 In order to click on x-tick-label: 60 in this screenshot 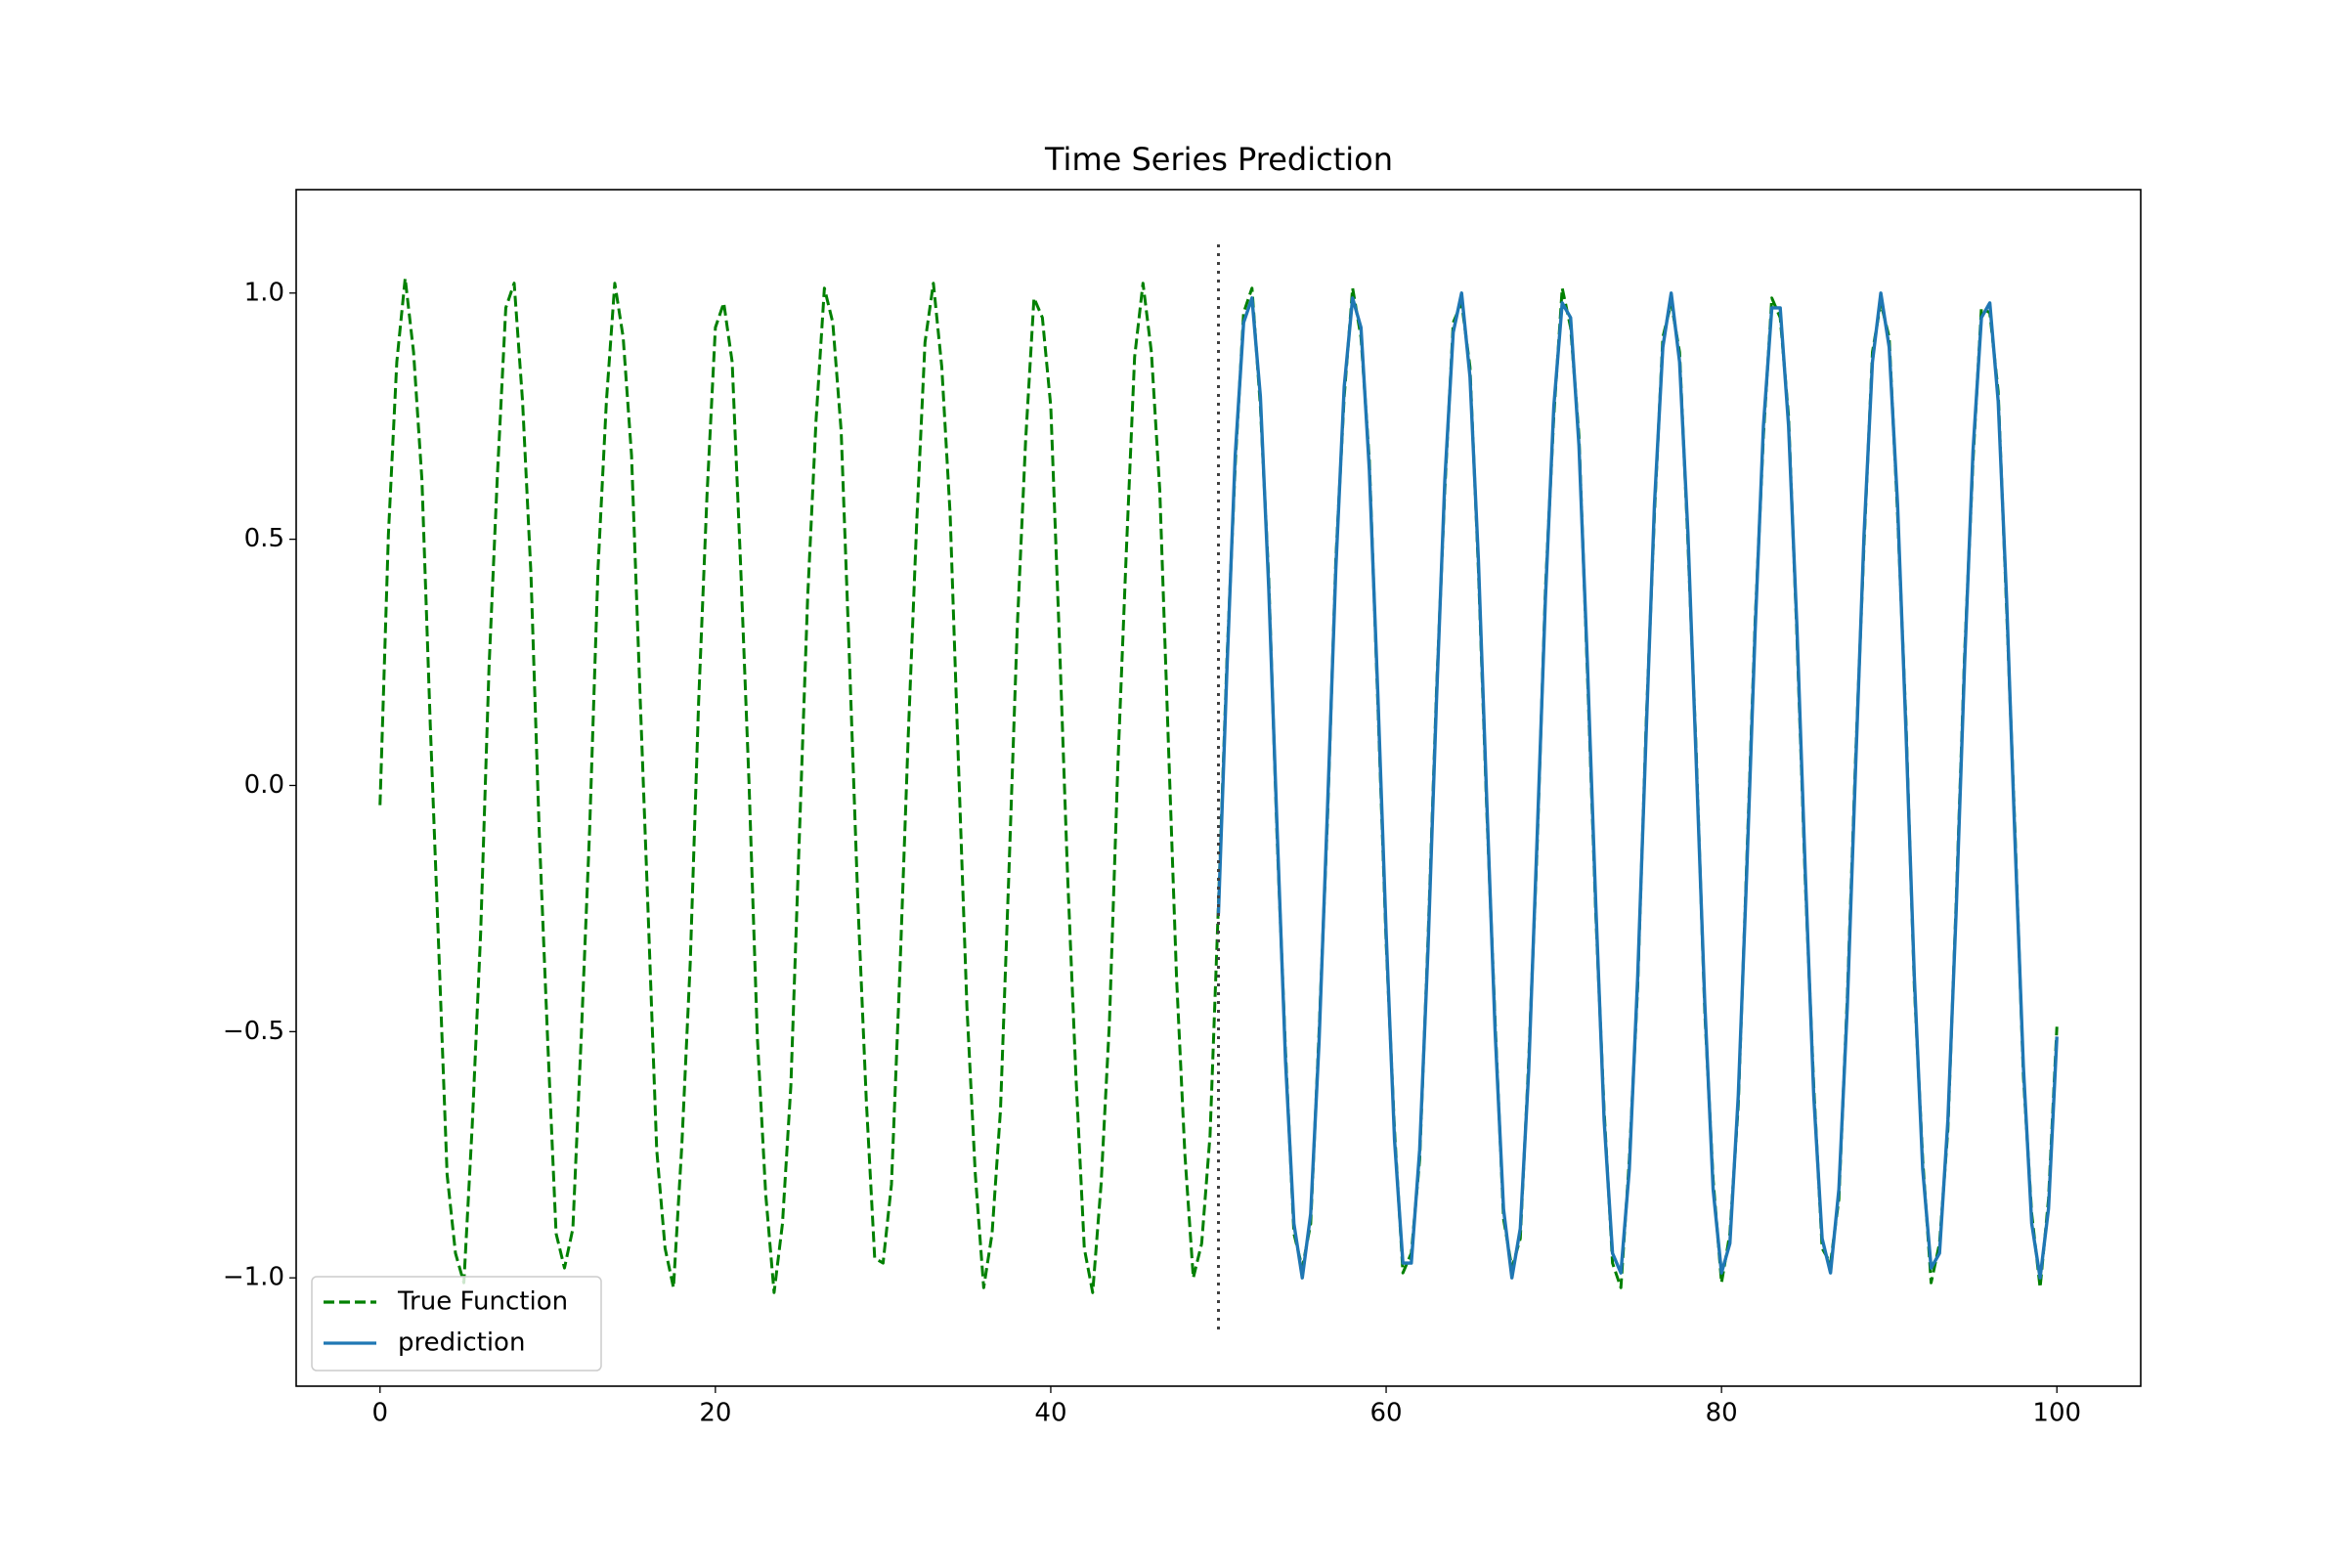, I will do `click(1386, 1413)`.